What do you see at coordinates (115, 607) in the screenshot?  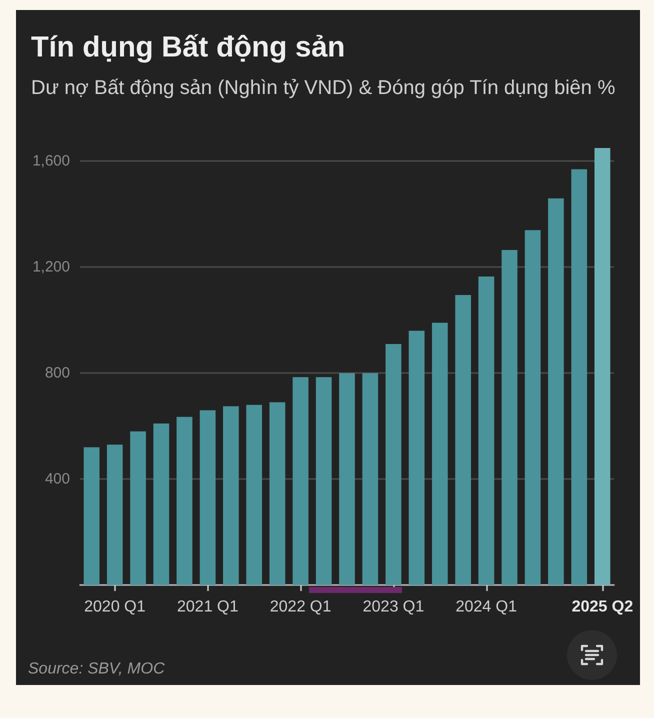 I see `x-tick-label: 2020 Q1` at bounding box center [115, 607].